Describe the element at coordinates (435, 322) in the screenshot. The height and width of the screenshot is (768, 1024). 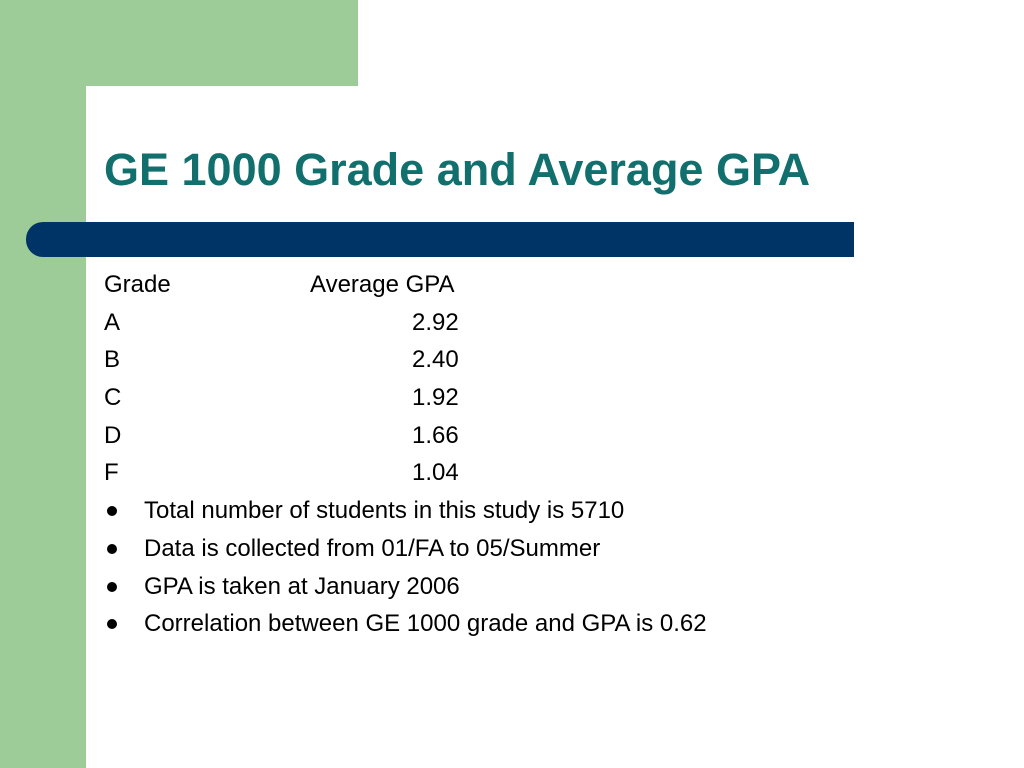
I see `gpa-cell: 2.92` at that location.